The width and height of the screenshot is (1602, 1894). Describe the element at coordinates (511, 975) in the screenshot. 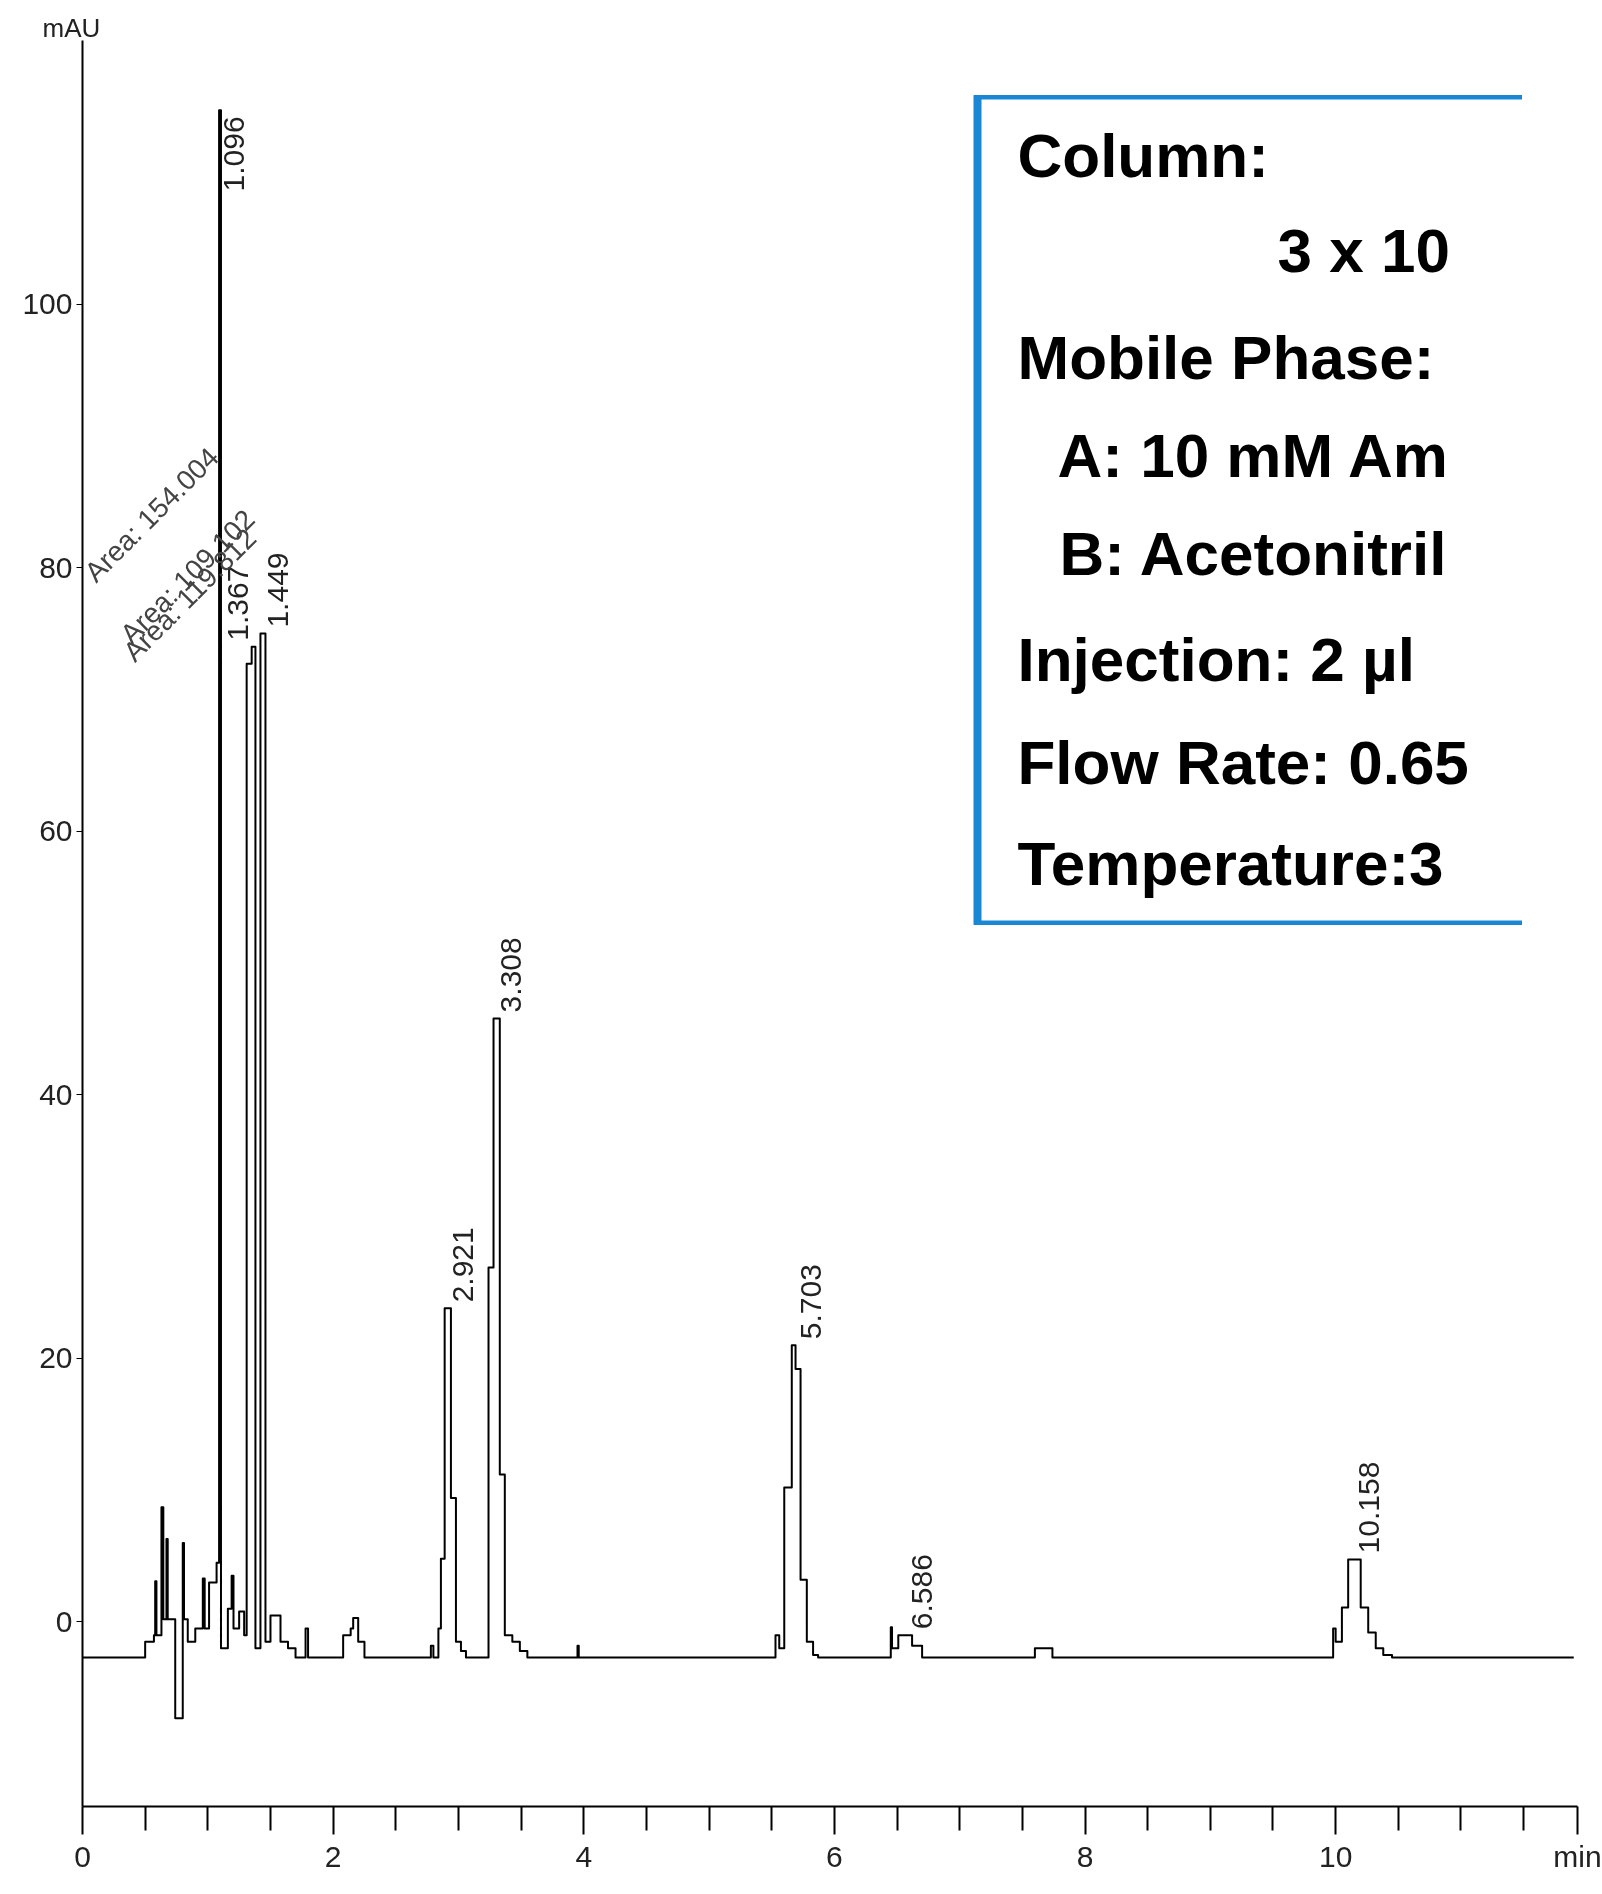

I see `annotation: 3.308` at that location.